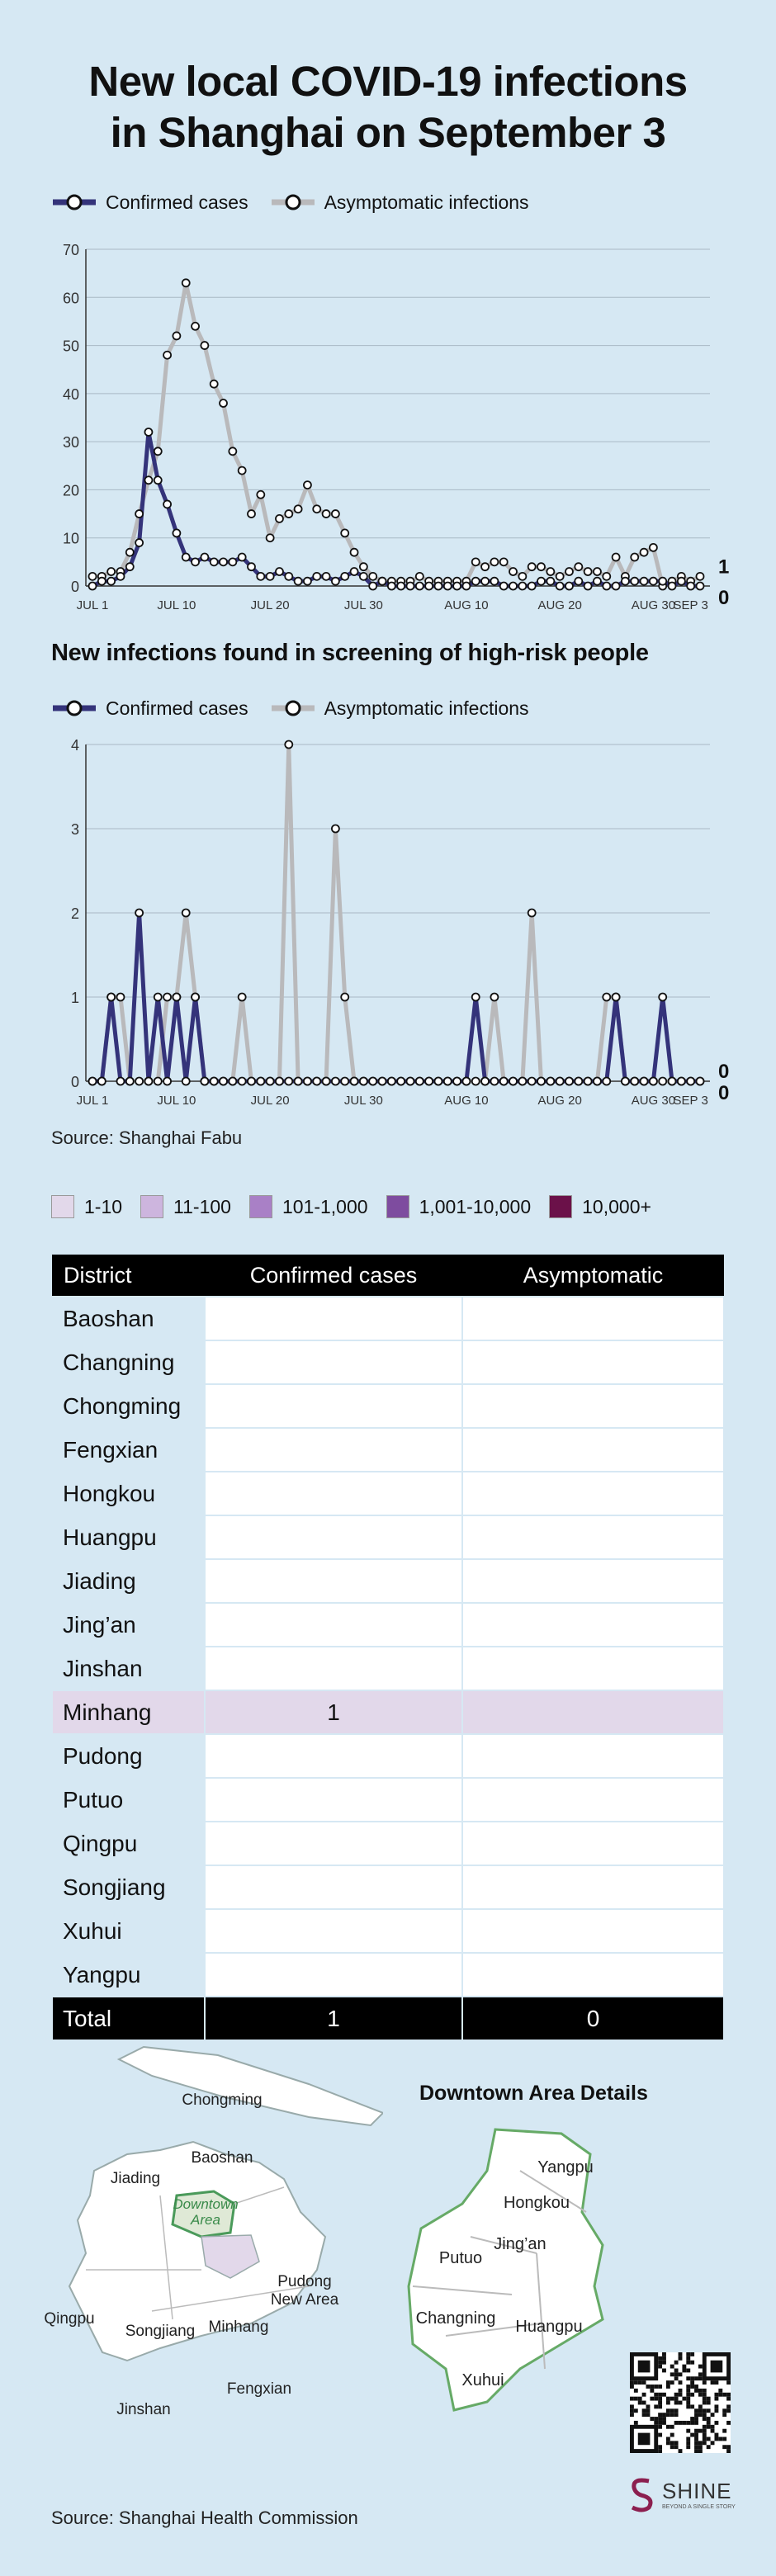 The width and height of the screenshot is (776, 2576). What do you see at coordinates (128, 1931) in the screenshot?
I see `district-name: Xuhui` at bounding box center [128, 1931].